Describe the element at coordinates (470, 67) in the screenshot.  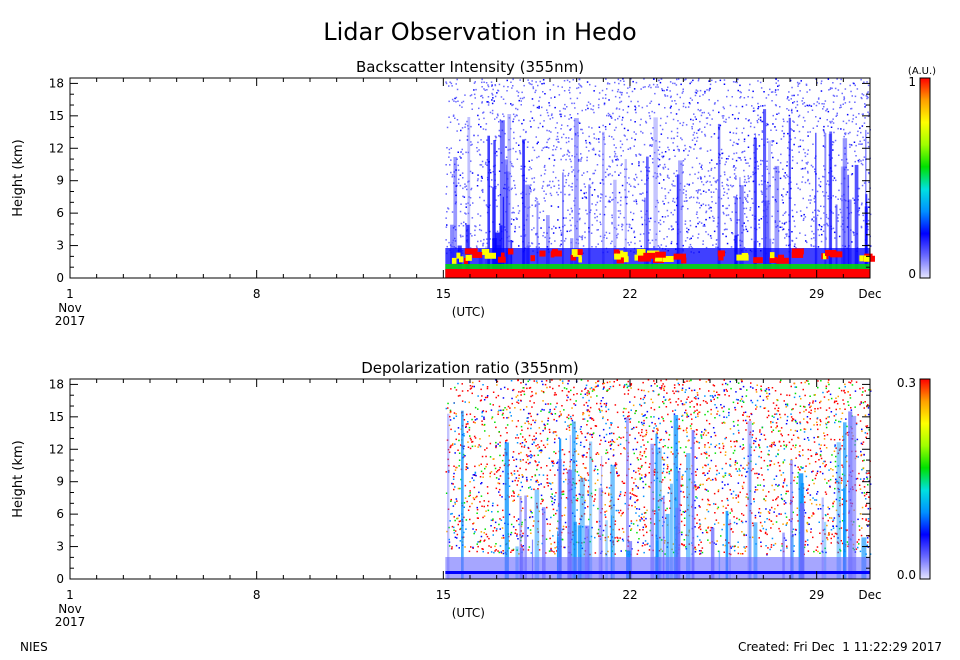
I see `panel-title: Backscatter Intensity (355nm)` at that location.